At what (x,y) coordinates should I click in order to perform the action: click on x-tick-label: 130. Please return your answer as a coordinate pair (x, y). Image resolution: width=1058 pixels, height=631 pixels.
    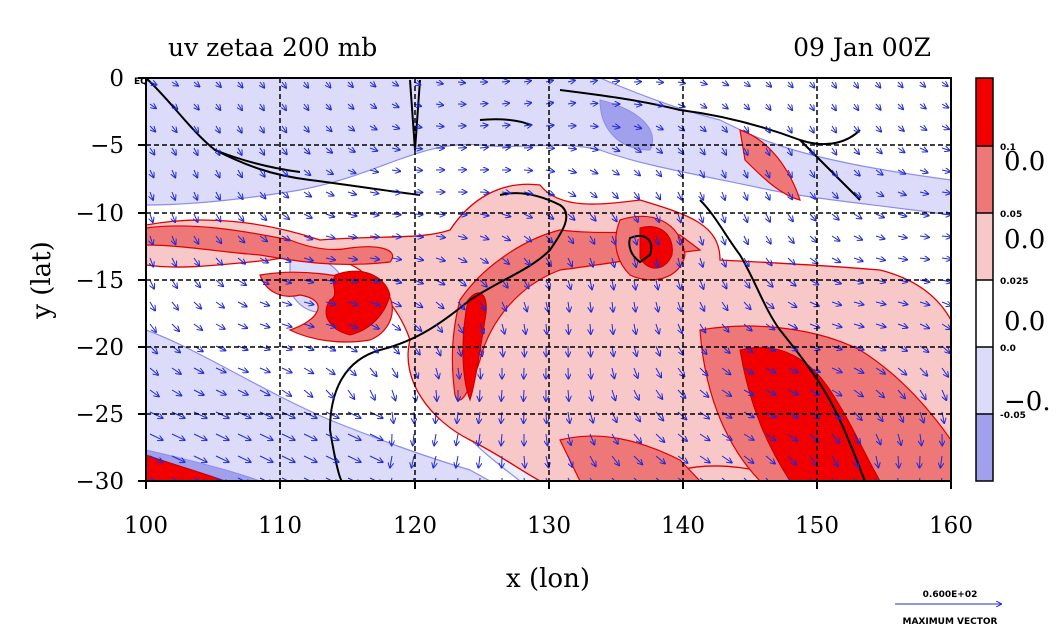
    Looking at the image, I should click on (549, 526).